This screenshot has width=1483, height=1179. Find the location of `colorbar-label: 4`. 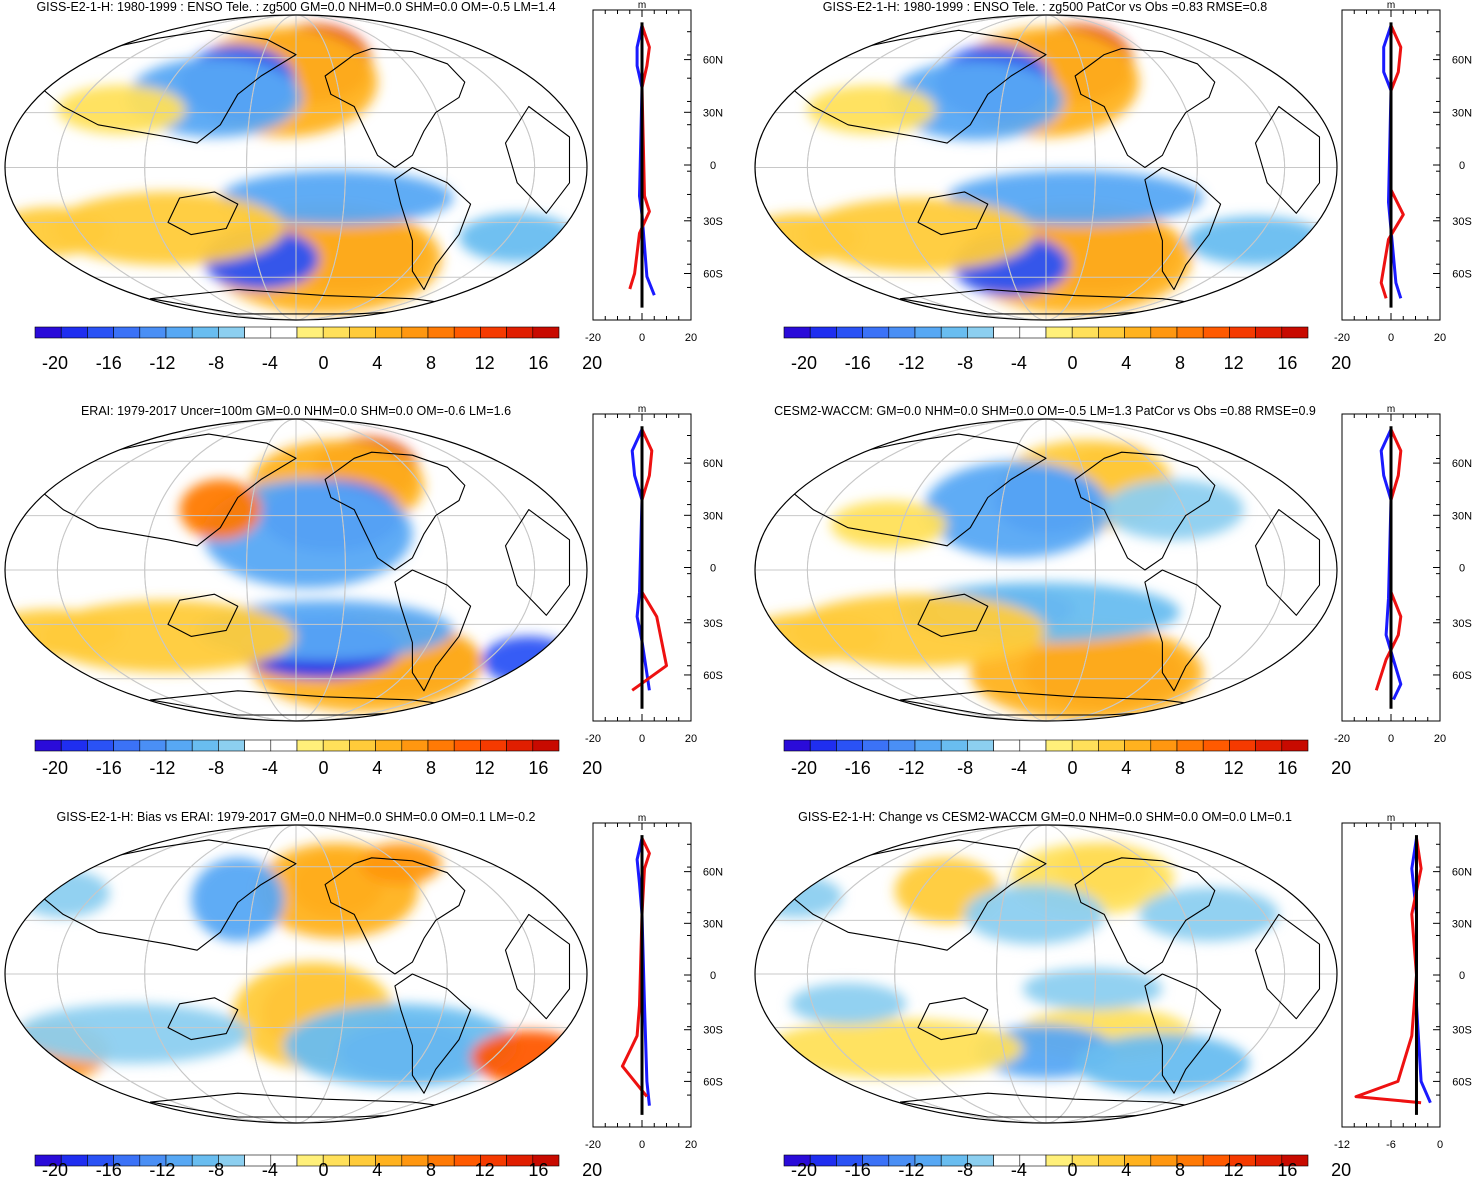

colorbar-label: 4 is located at coordinates (377, 363).